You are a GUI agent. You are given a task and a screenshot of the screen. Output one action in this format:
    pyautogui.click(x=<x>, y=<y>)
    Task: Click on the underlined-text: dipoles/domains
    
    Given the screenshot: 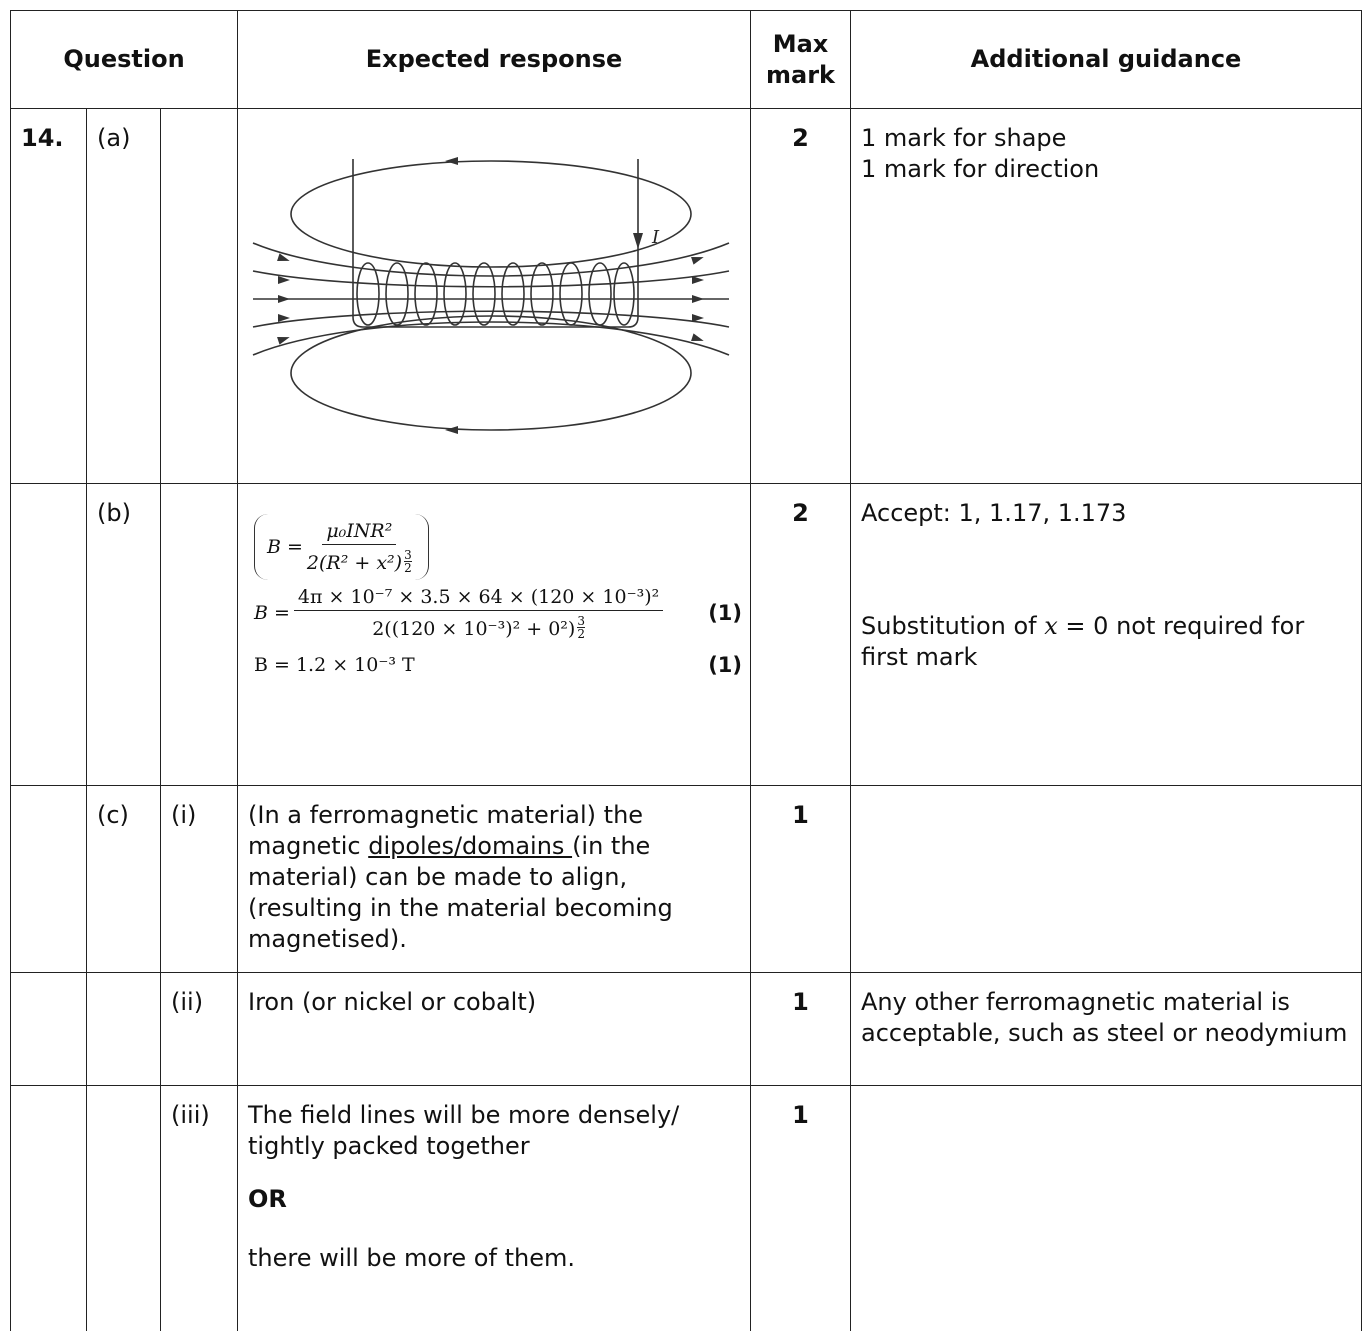 What is the action you would take?
    pyautogui.click(x=470, y=846)
    